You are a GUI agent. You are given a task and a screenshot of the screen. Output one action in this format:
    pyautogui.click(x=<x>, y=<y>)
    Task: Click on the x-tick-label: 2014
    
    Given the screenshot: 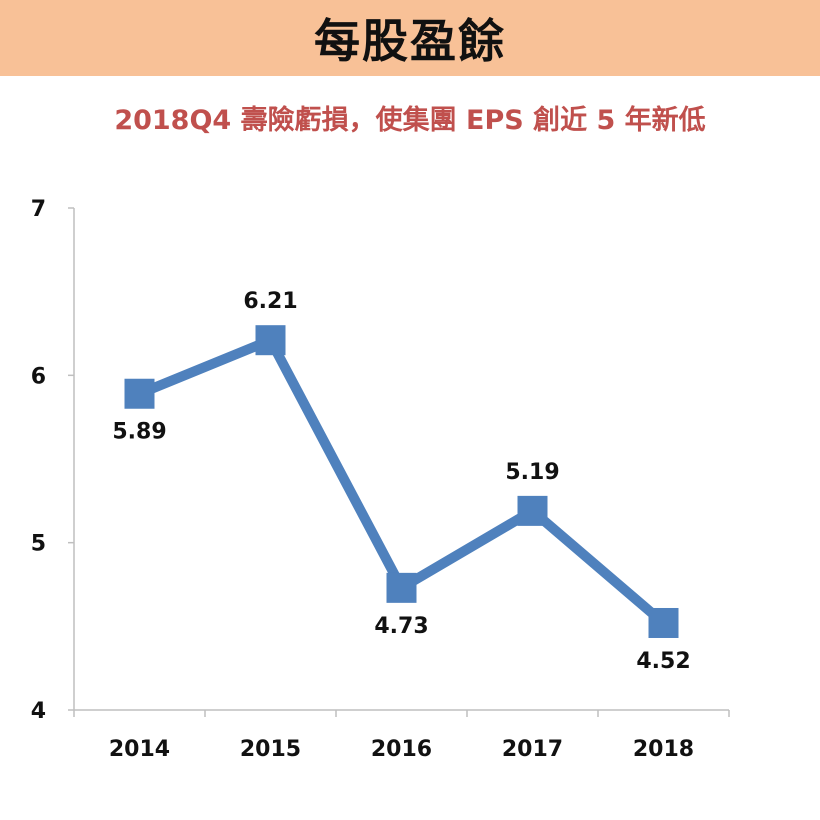 What is the action you would take?
    pyautogui.click(x=139, y=749)
    